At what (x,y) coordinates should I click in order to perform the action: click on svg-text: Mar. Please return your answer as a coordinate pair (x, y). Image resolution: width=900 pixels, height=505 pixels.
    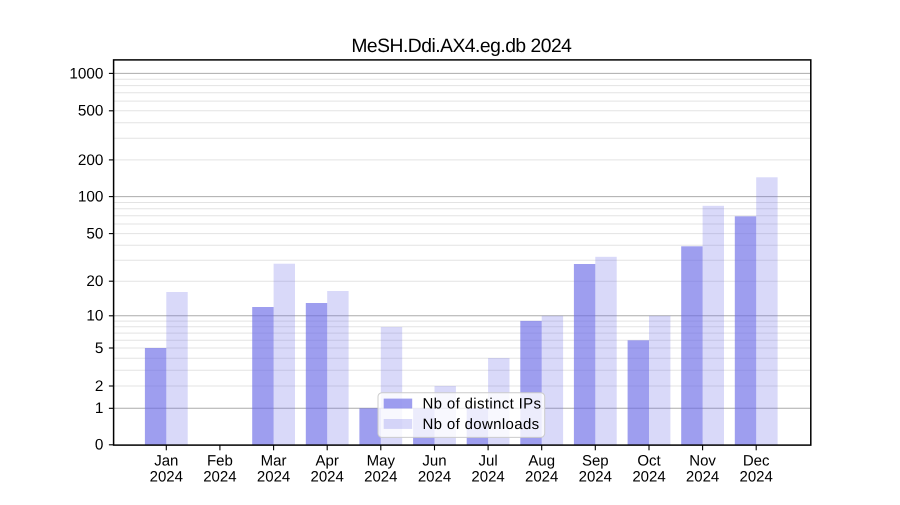
    Looking at the image, I should click on (274, 460).